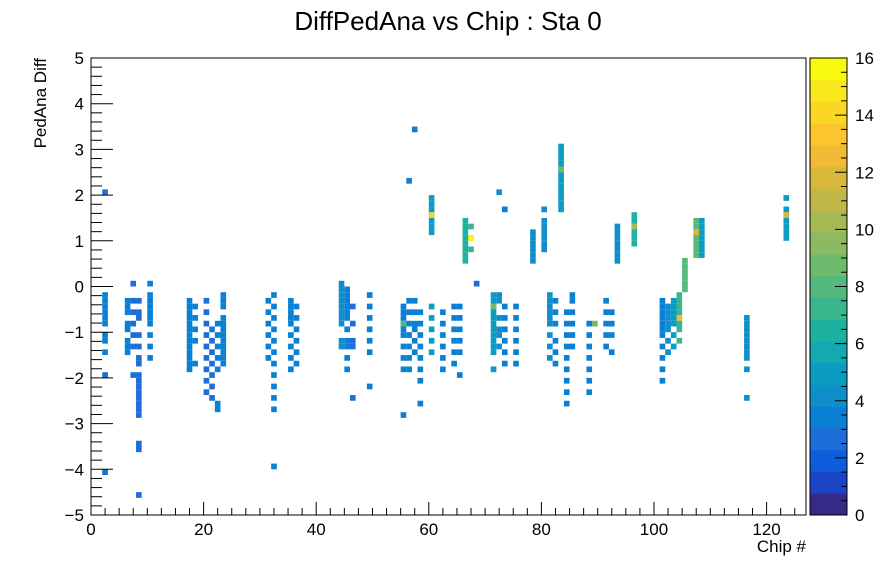 This screenshot has width=896, height=572. Describe the element at coordinates (79, 287) in the screenshot. I see `y-tick-label: 0` at that location.